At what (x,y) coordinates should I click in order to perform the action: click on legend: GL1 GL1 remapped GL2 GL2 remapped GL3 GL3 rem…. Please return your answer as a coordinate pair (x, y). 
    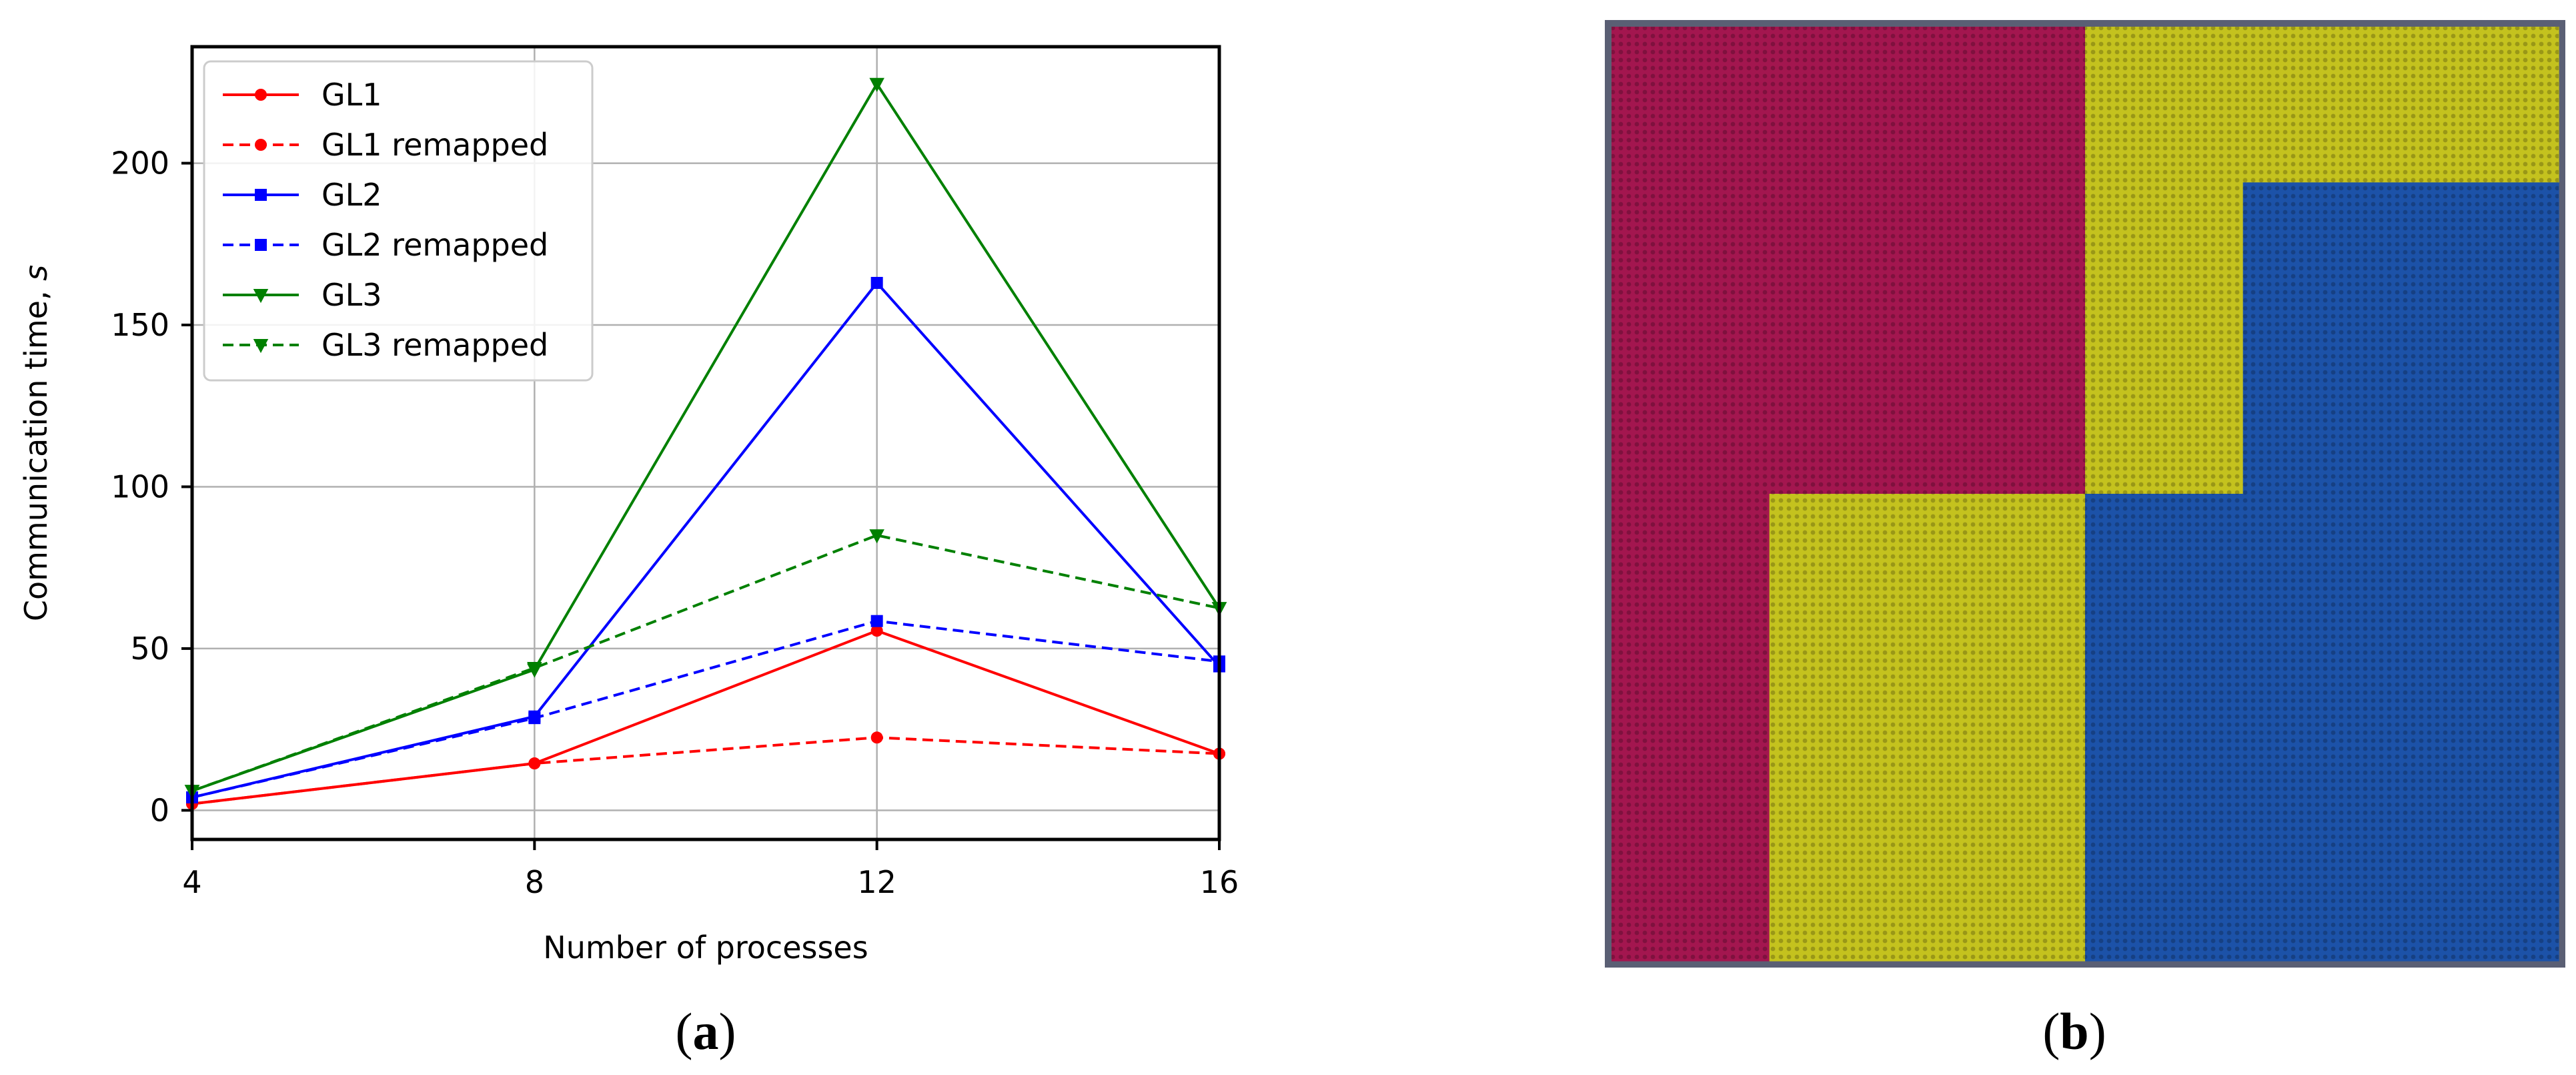
    Looking at the image, I should click on (398, 221).